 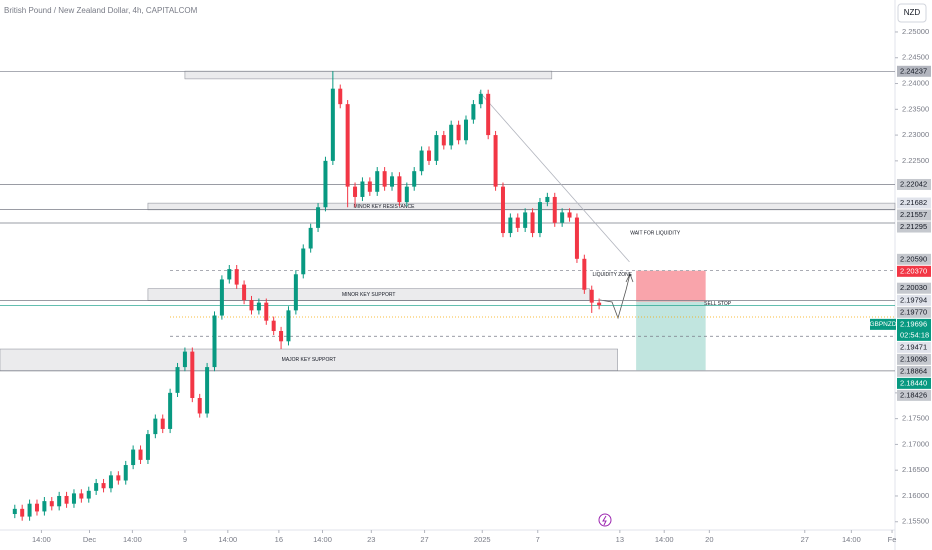 I want to click on price-badge-label: 2.19696, so click(x=913, y=323).